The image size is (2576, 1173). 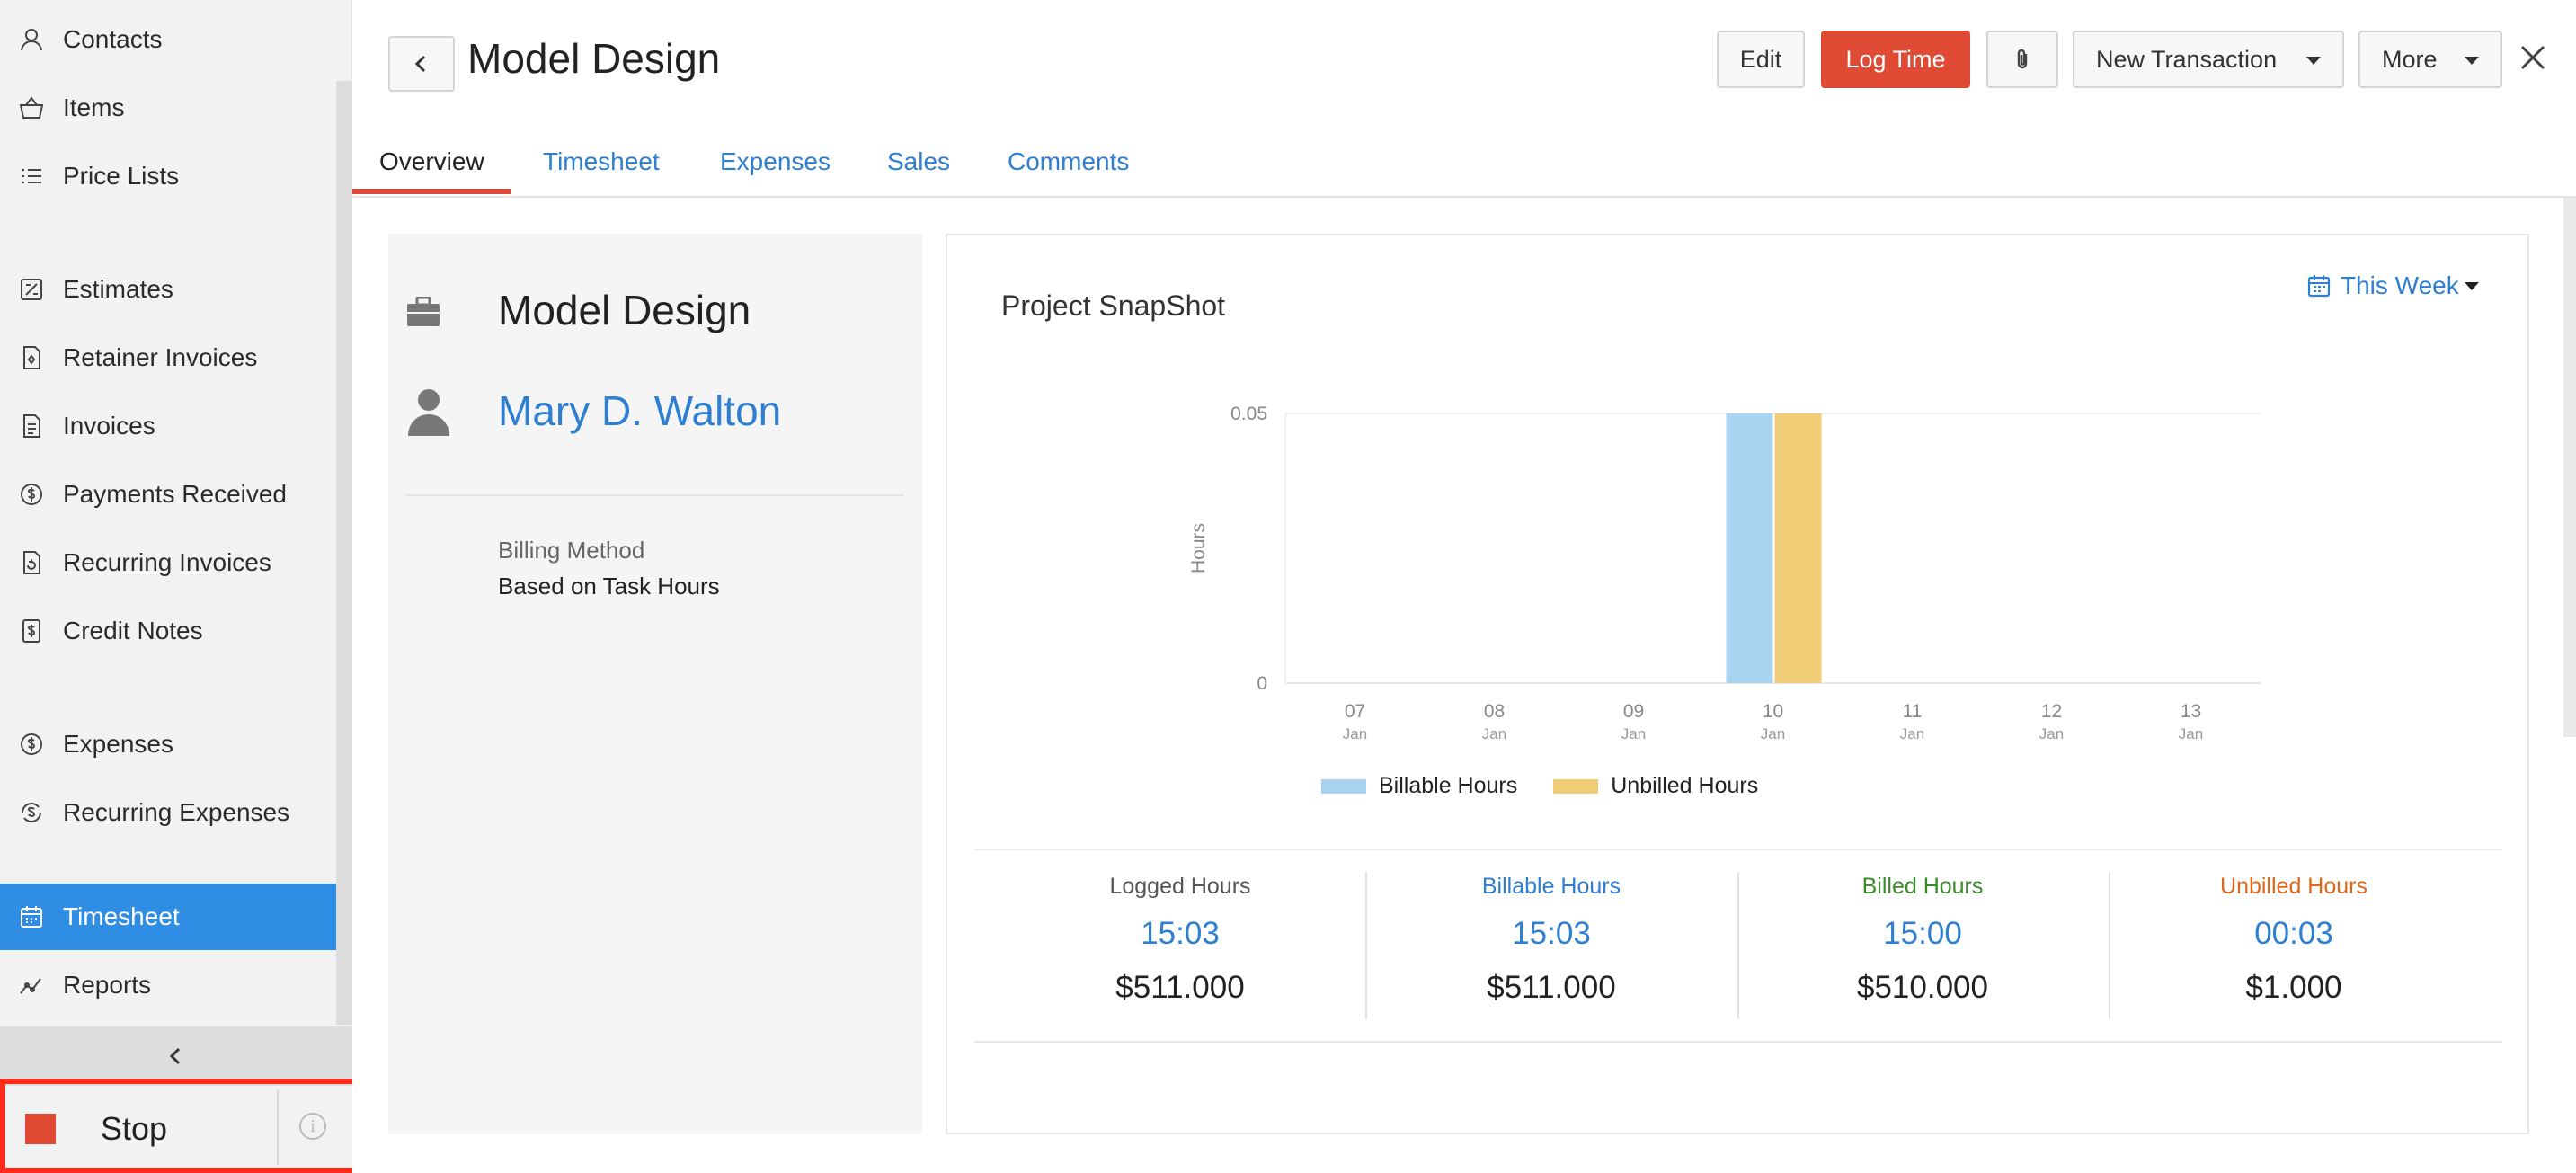 I want to click on legend-item-billable: Billable Hours, so click(x=1419, y=786).